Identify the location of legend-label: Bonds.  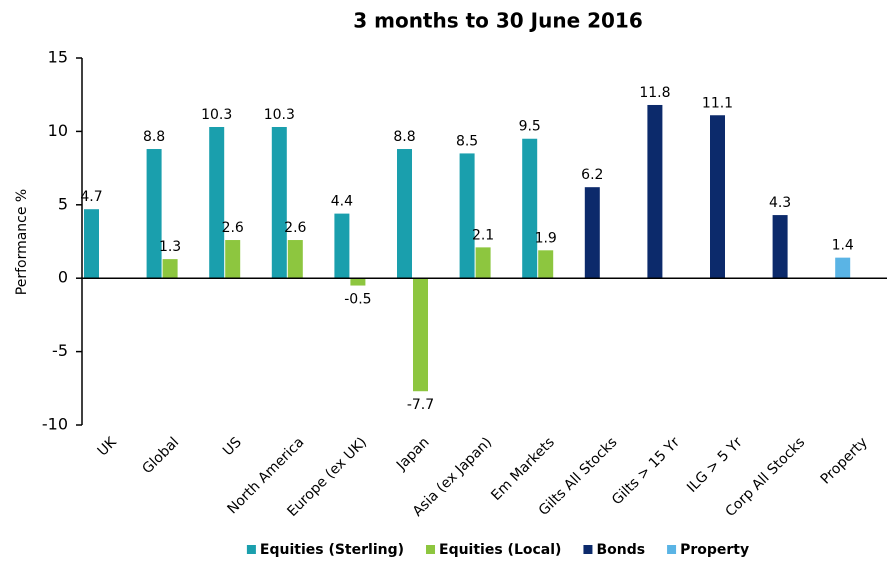
(620, 550).